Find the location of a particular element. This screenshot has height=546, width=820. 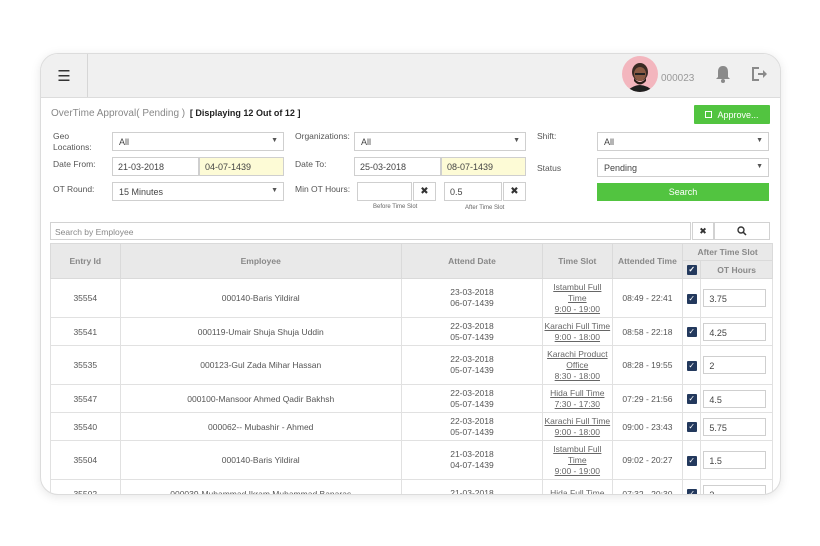

hamburger-icon: ☰ is located at coordinates (64, 75).